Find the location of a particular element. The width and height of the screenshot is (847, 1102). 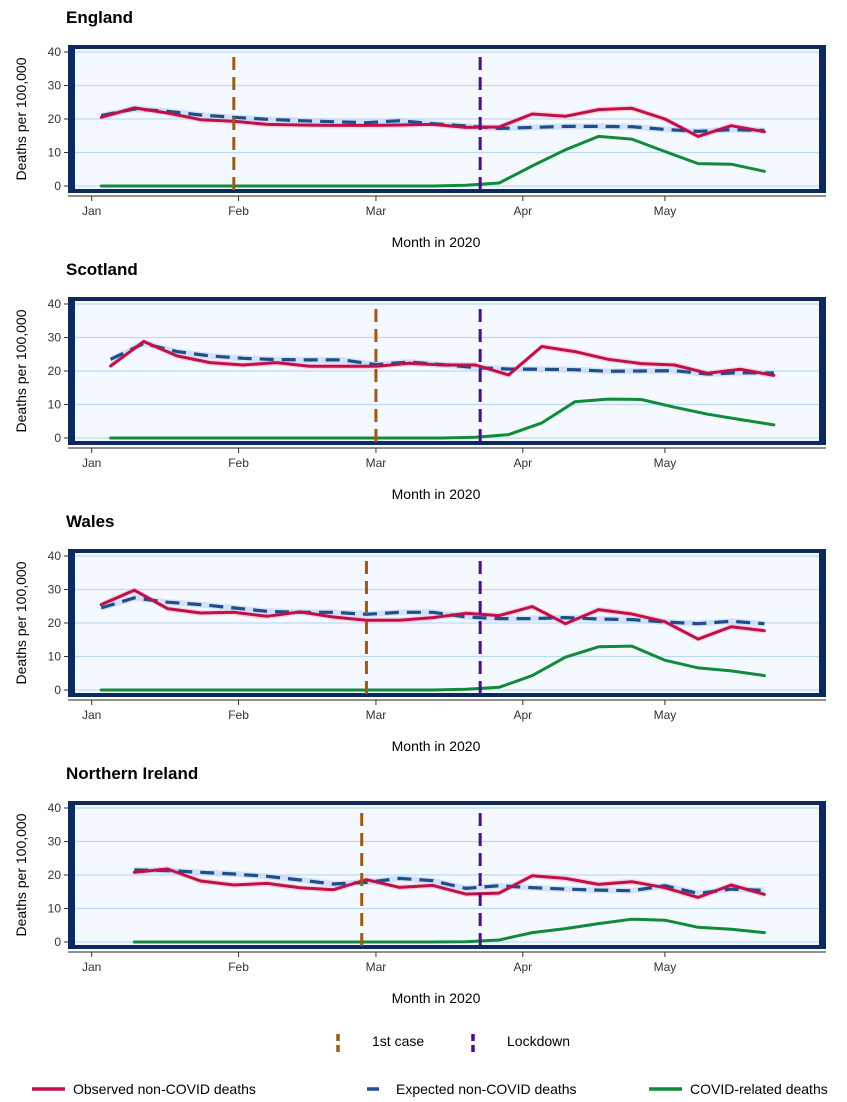

legend-label-covid: COVID-related deaths is located at coordinates (759, 1089).